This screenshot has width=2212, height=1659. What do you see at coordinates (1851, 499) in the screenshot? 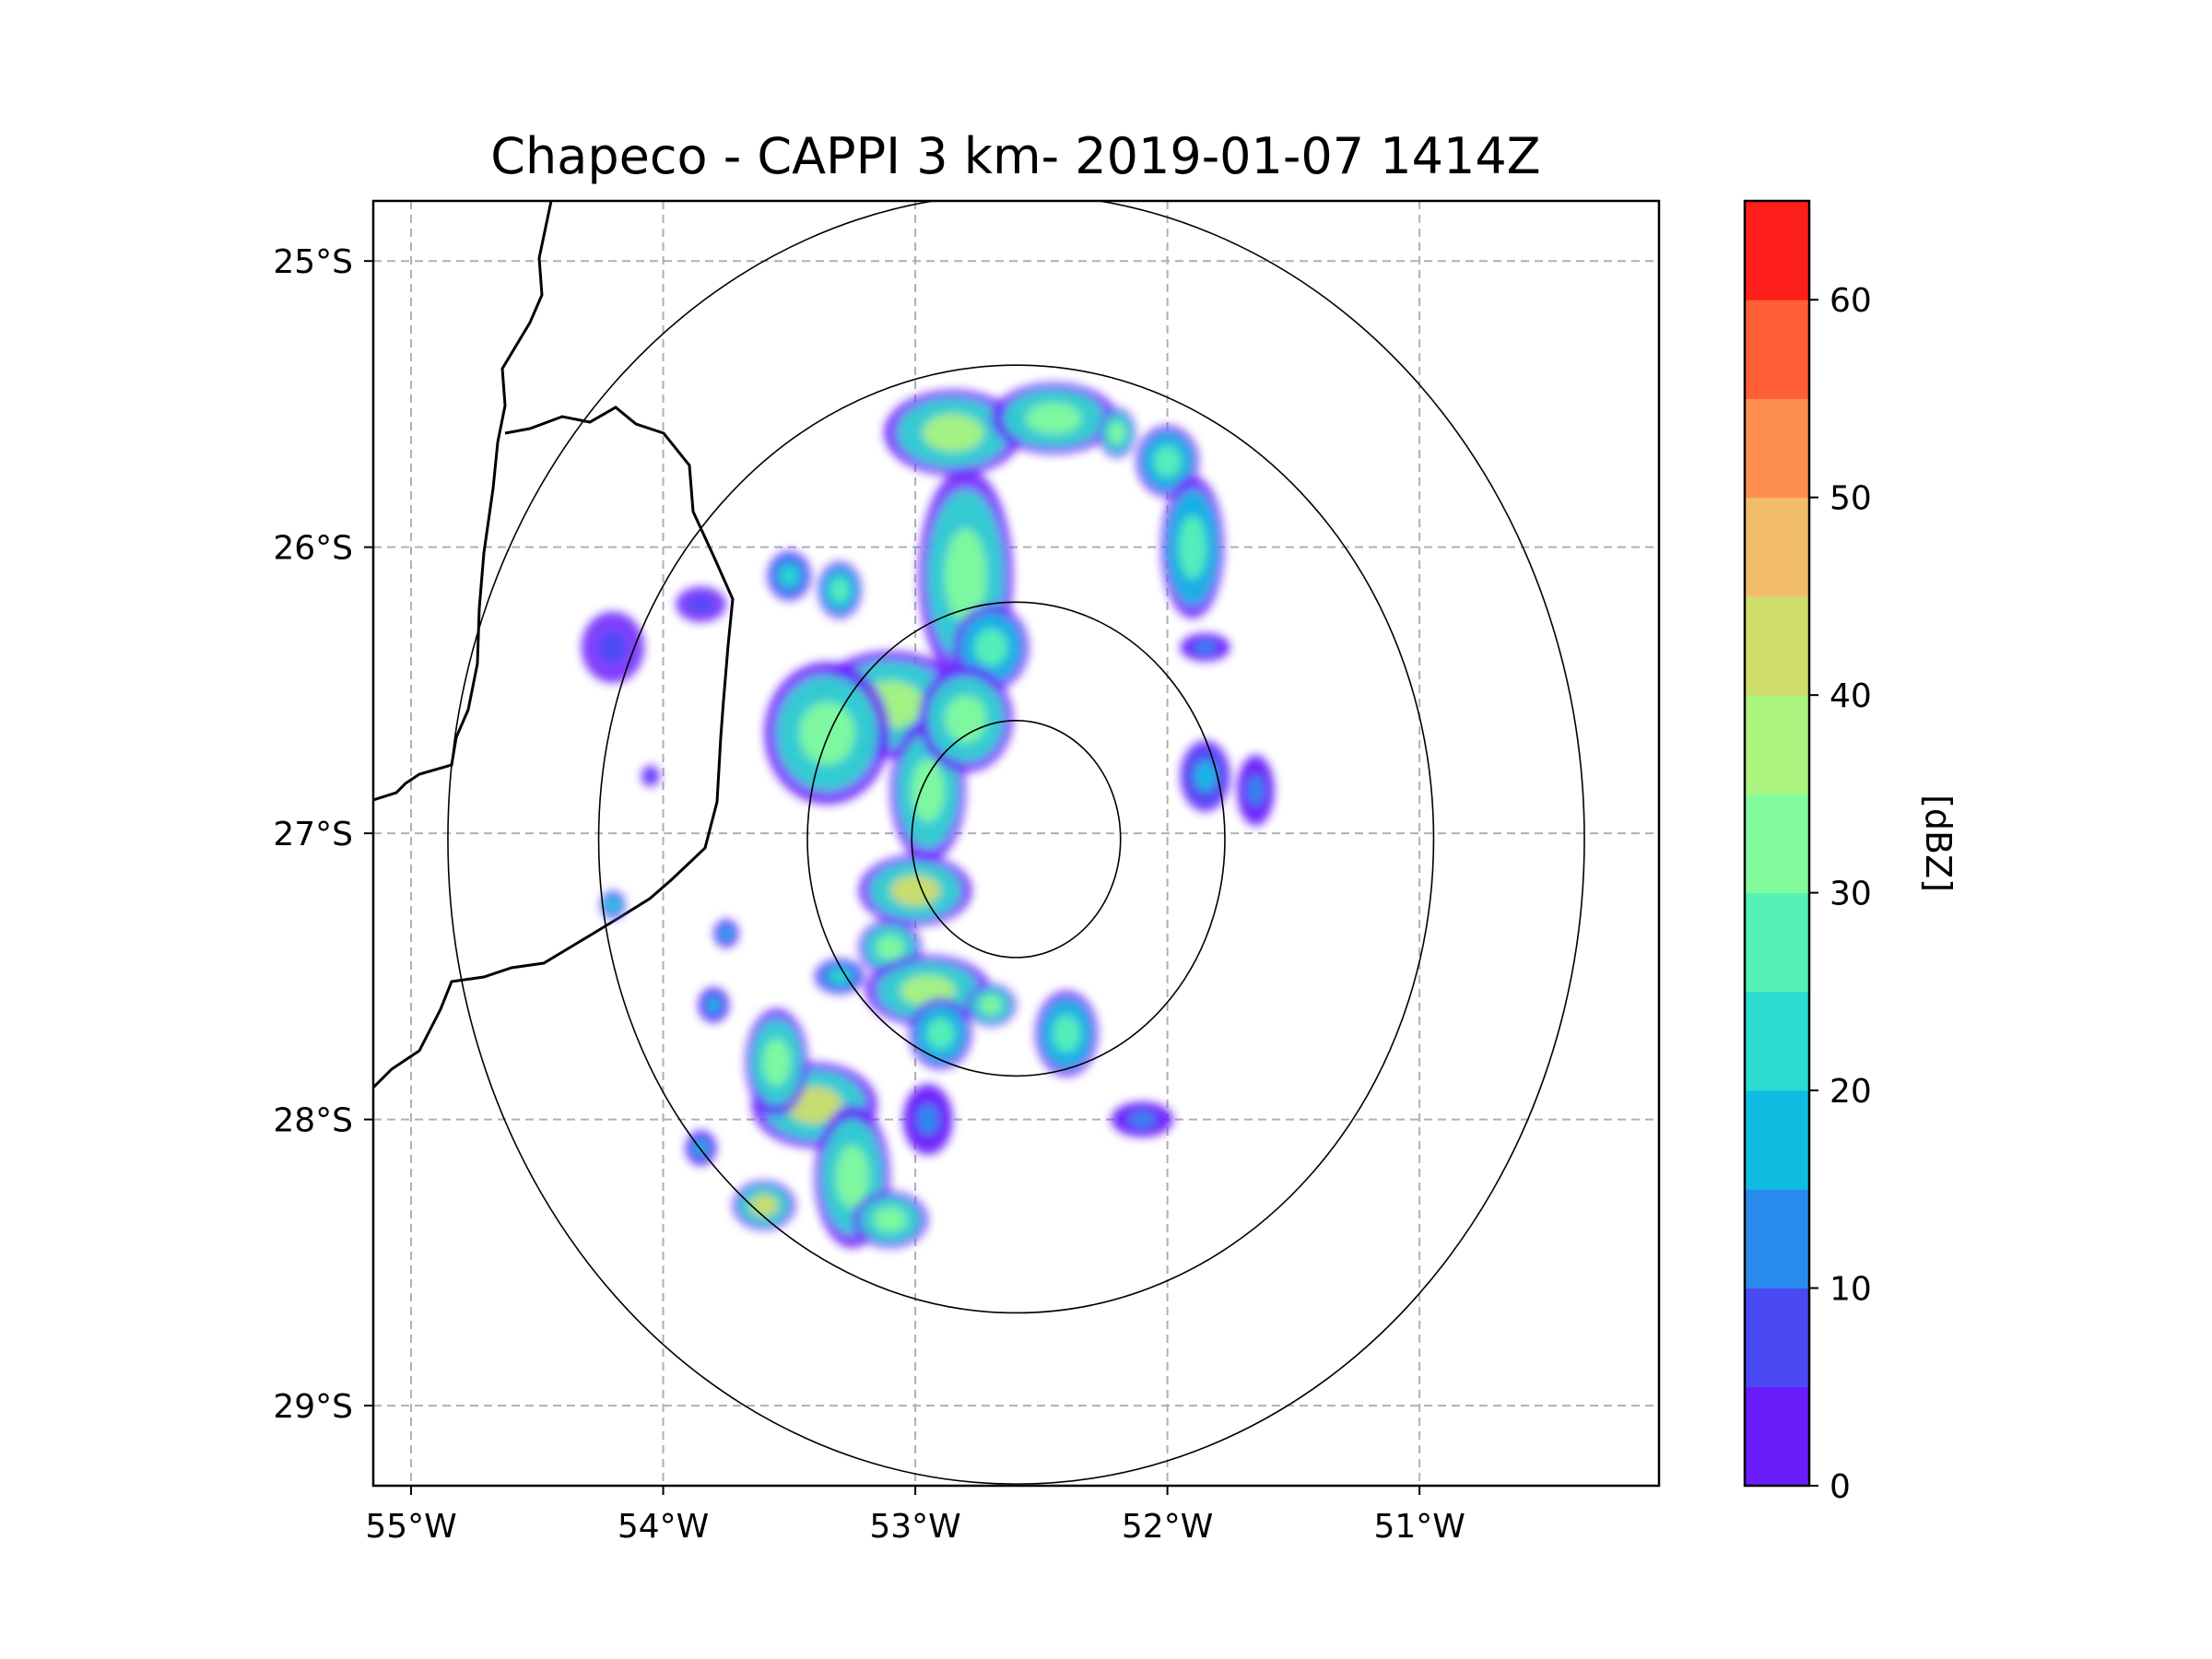
I see `colorbar-tick-label-5: 50` at bounding box center [1851, 499].